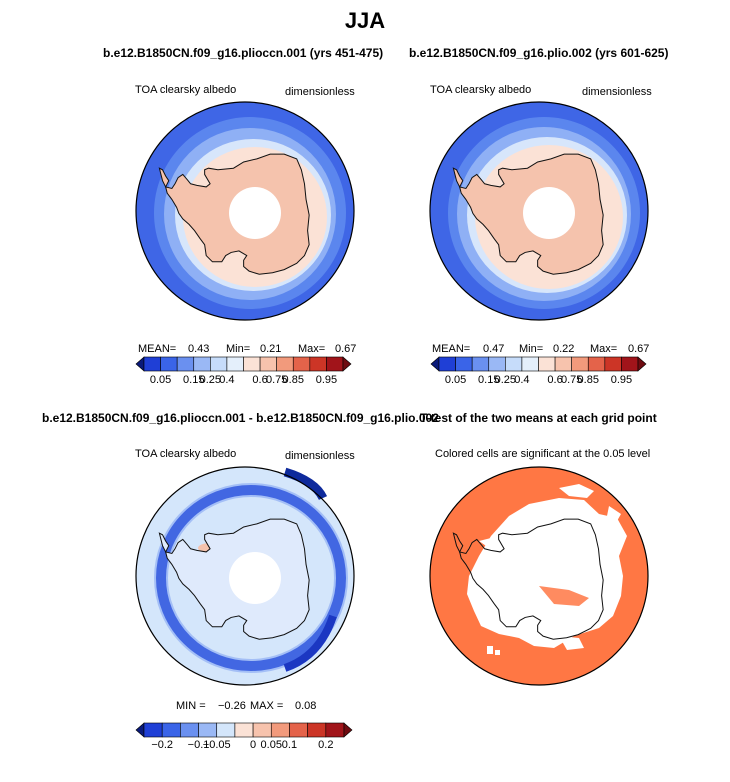 This screenshot has width=730, height=782. What do you see at coordinates (162, 745) in the screenshot?
I see `colorbar-tick-label: −0.2` at bounding box center [162, 745].